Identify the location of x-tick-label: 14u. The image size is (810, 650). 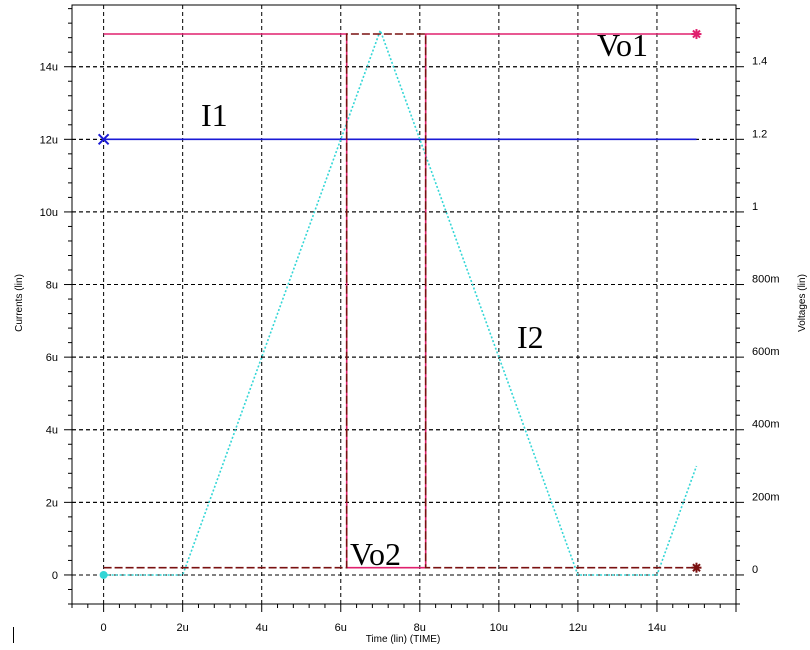
(657, 628).